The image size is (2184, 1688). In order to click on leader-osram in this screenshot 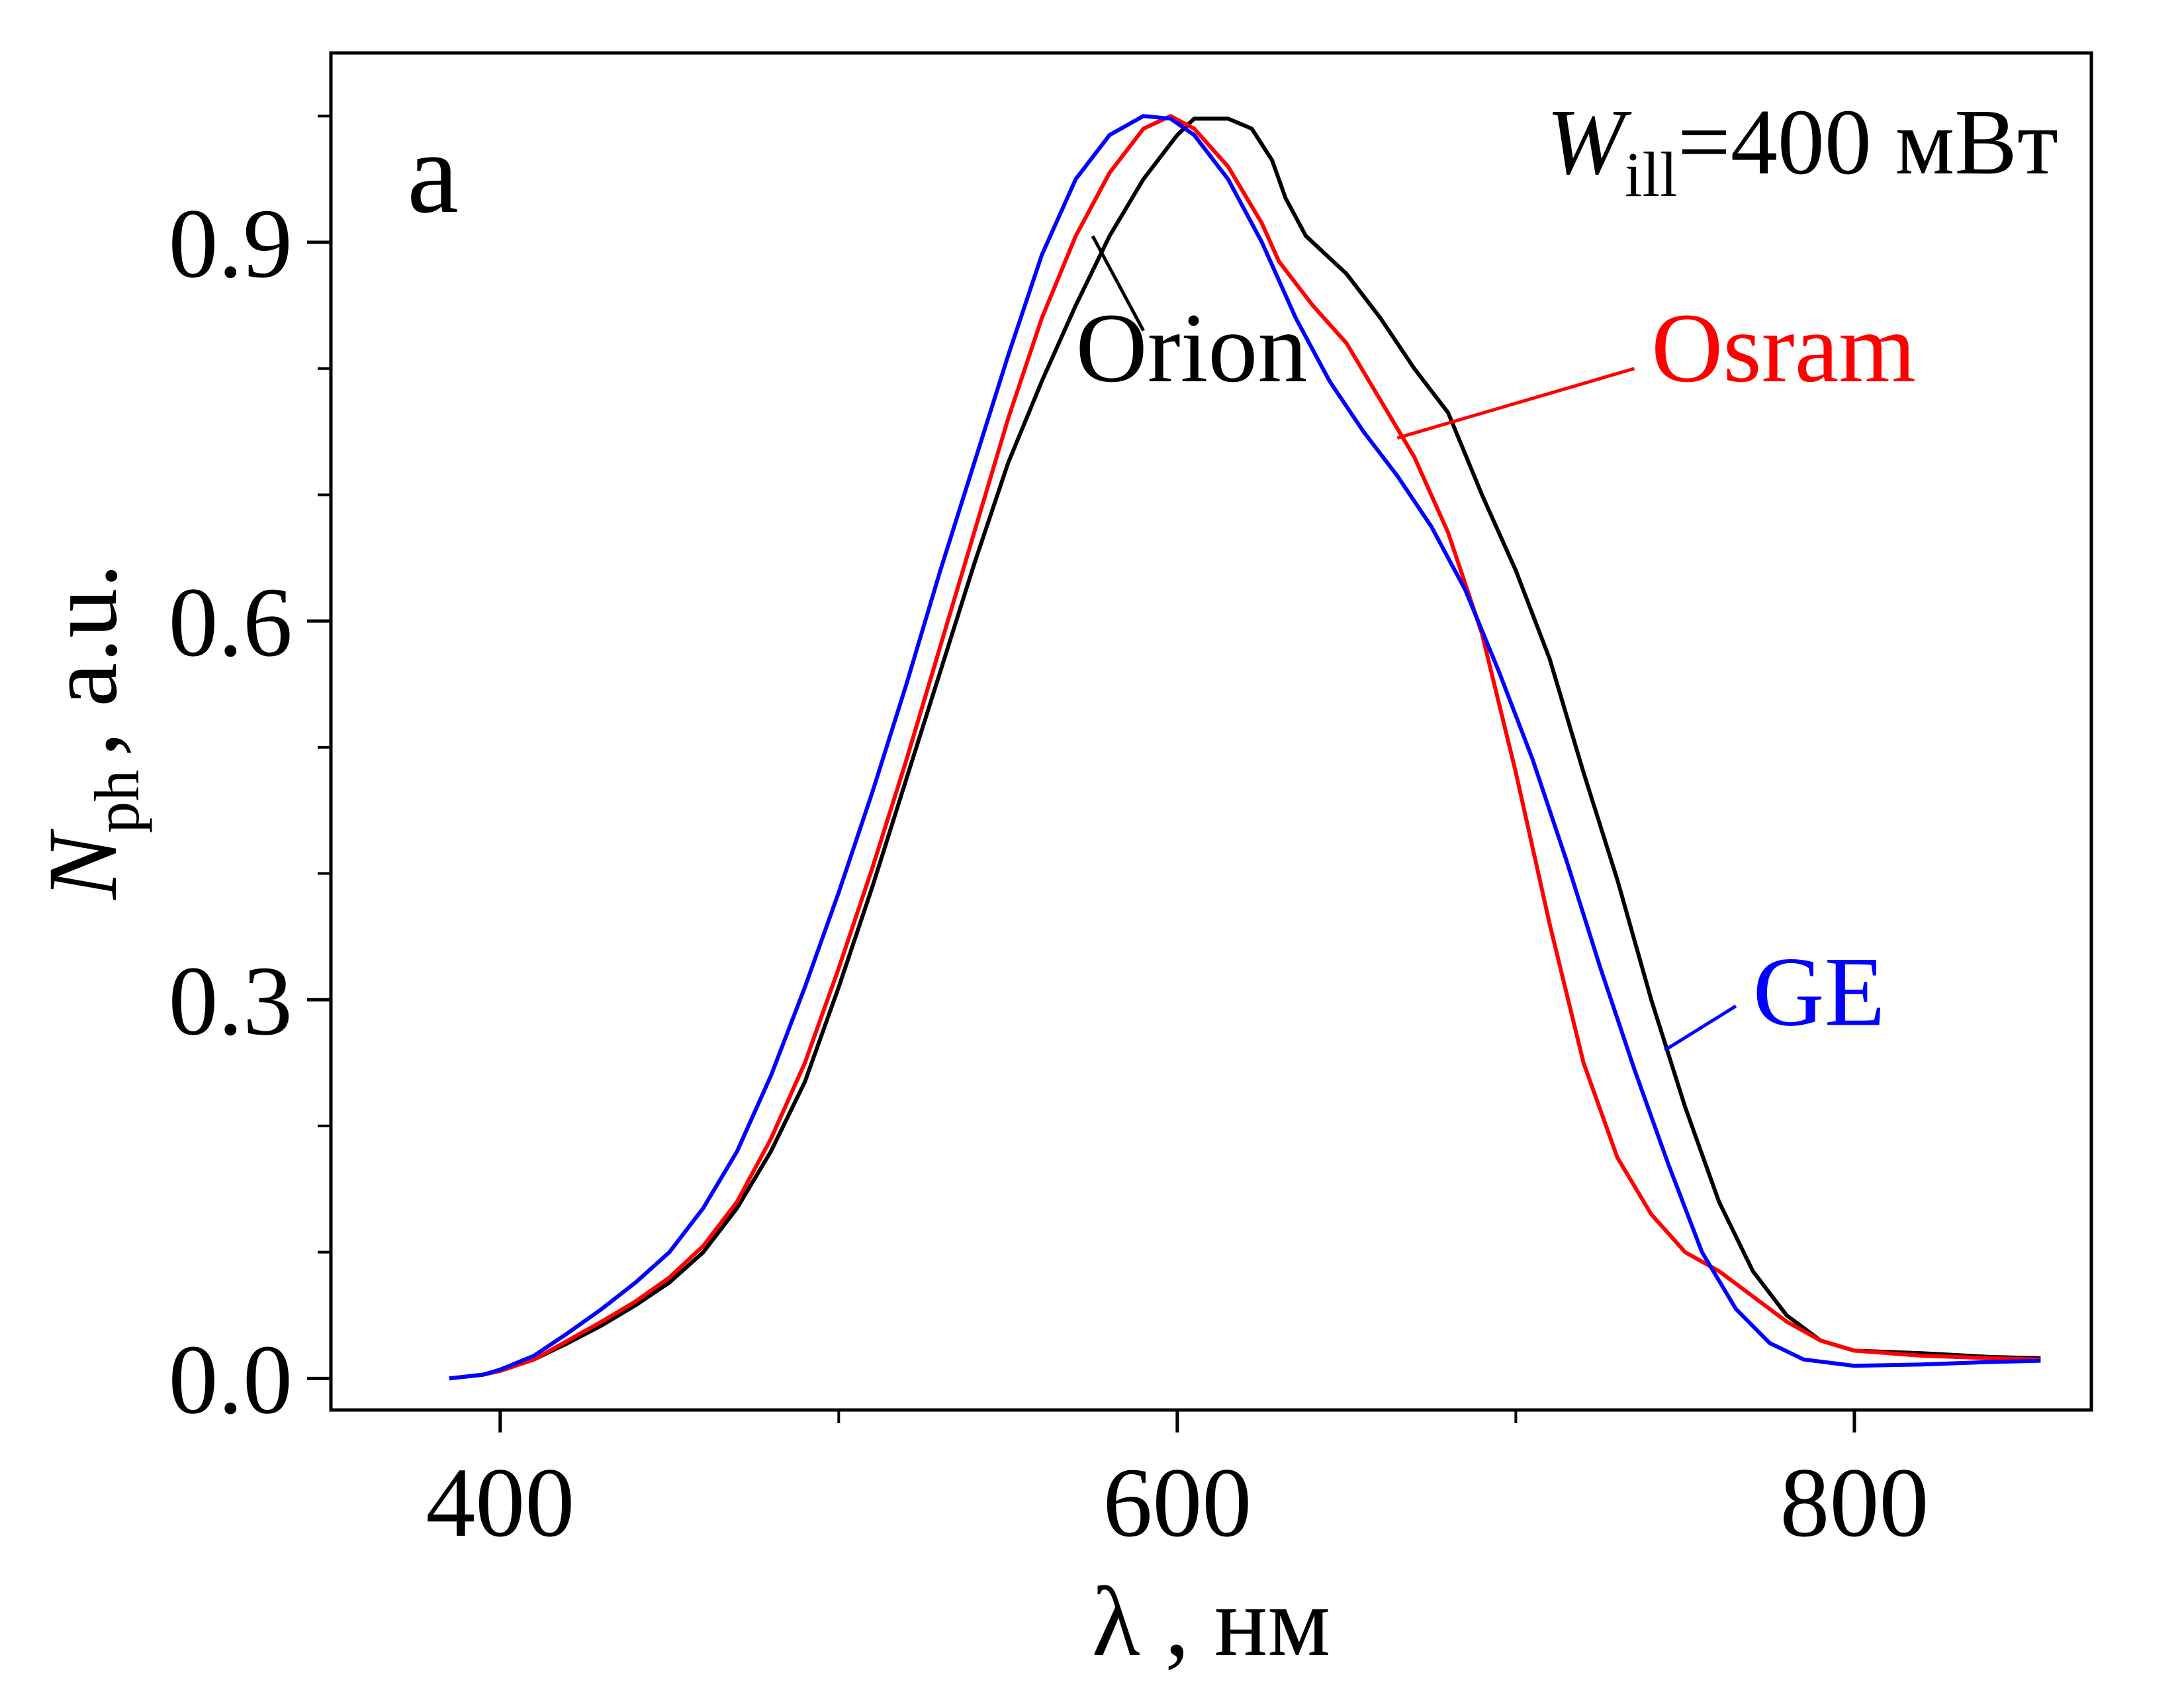, I will do `click(1516, 403)`.